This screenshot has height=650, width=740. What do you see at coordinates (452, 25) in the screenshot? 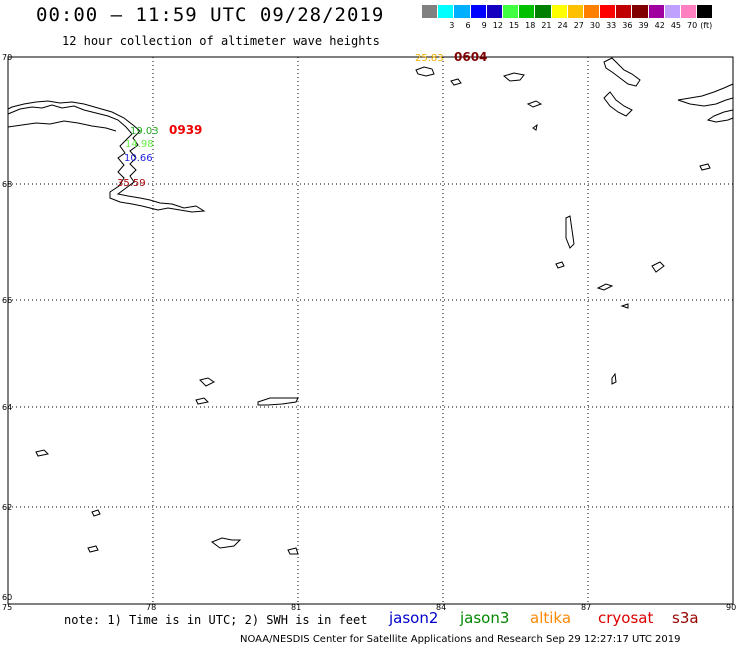
I see `color-label: 3` at bounding box center [452, 25].